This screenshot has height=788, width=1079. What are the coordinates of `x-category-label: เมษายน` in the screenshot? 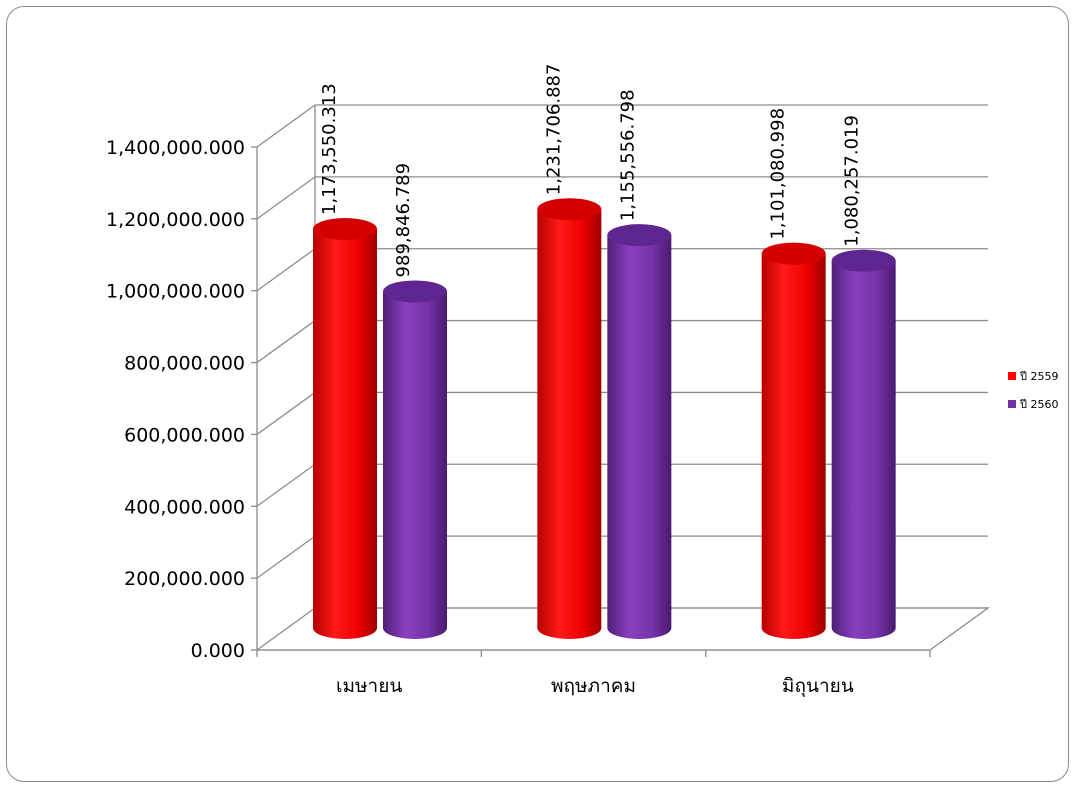 It's located at (369, 686).